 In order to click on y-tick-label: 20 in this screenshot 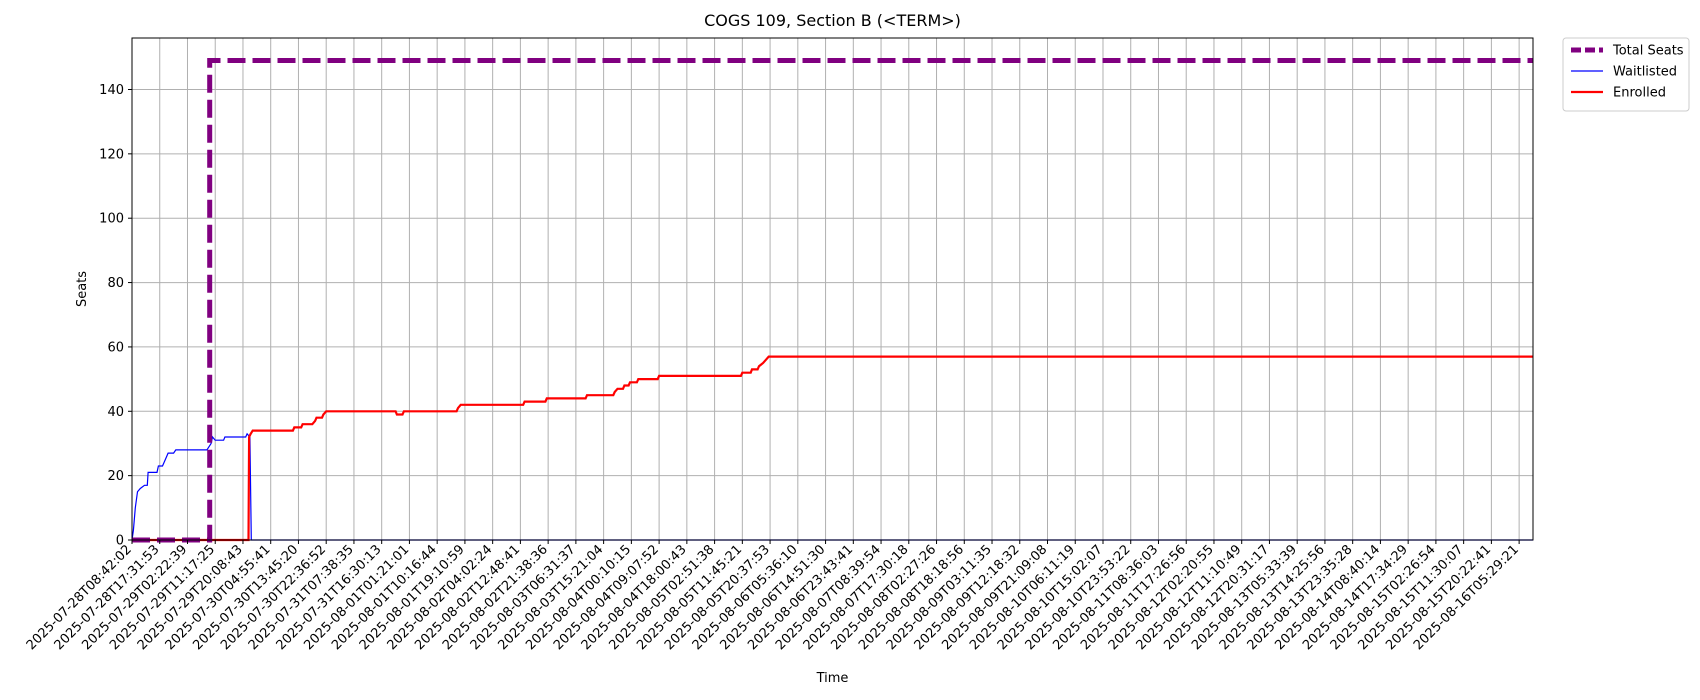, I will do `click(115, 476)`.